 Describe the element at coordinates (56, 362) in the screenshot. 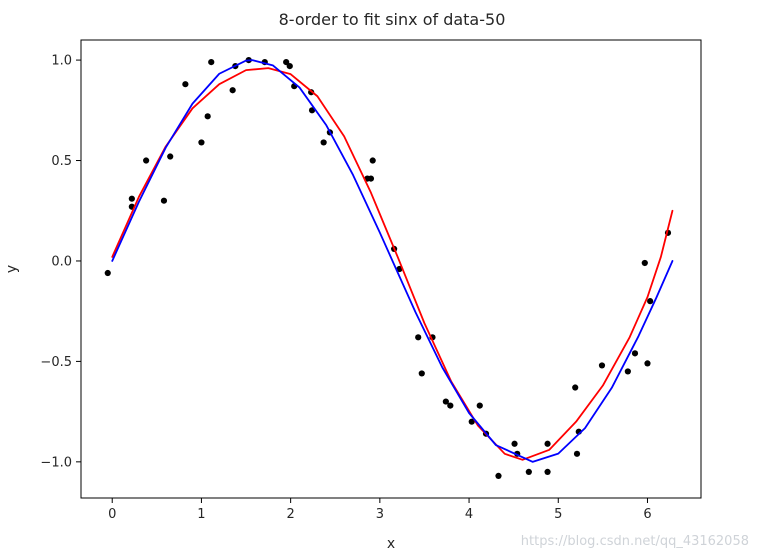

I see `y-tick-label: −0.5` at that location.